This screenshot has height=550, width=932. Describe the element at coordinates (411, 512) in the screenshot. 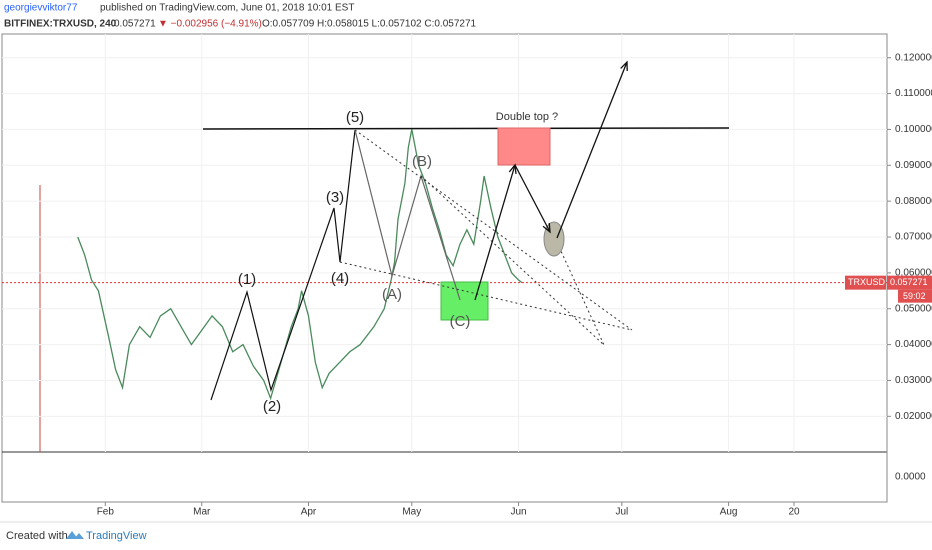

I see `x-tick-label: May` at that location.